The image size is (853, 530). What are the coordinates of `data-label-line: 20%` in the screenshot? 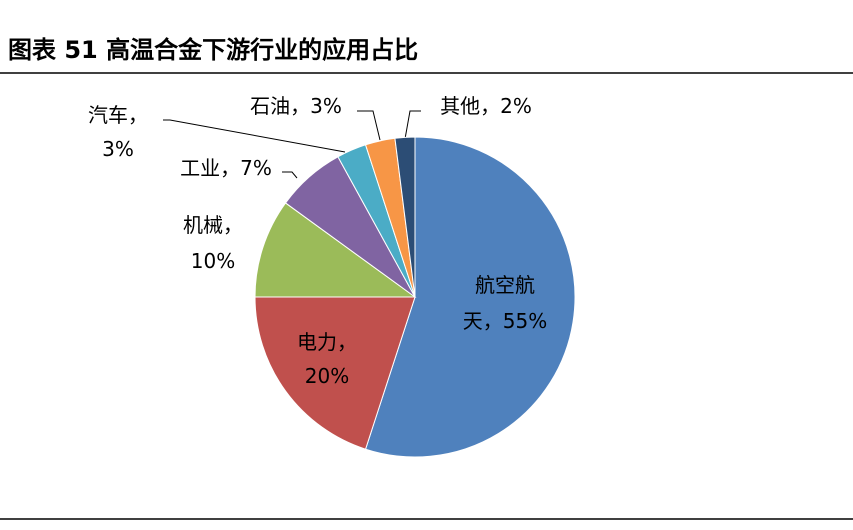 It's located at (327, 376).